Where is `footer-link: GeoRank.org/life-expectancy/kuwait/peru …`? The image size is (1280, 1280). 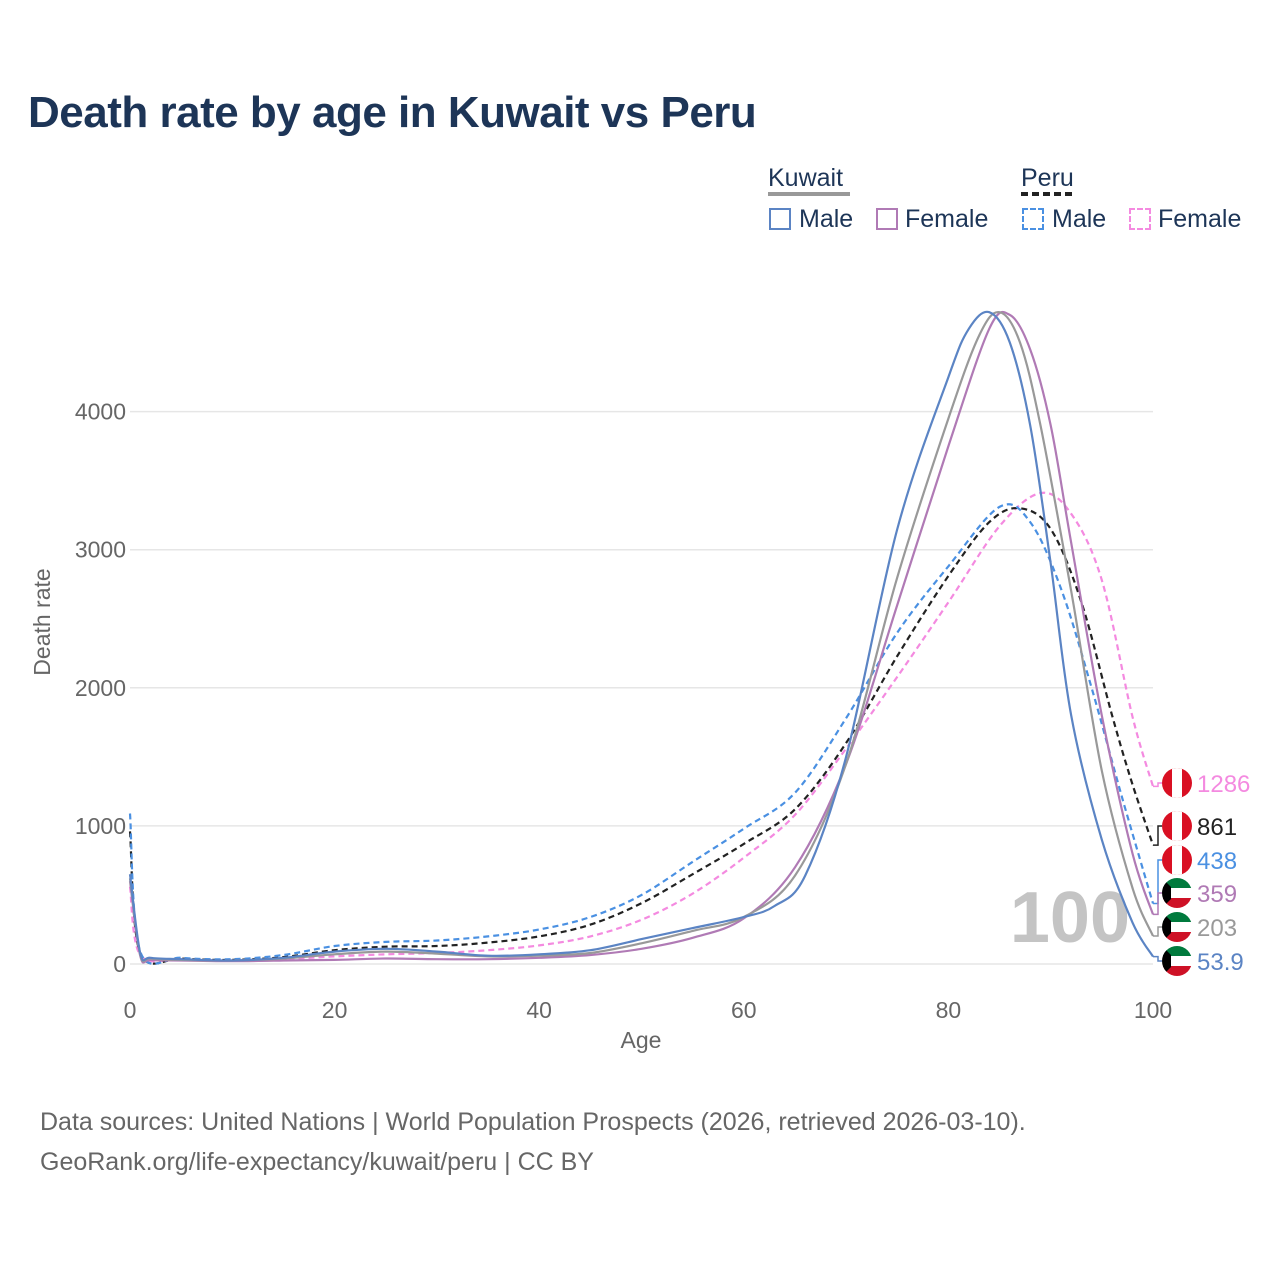
footer-link: GeoRank.org/life-expectancy/kuwait/peru … is located at coordinates (317, 1162).